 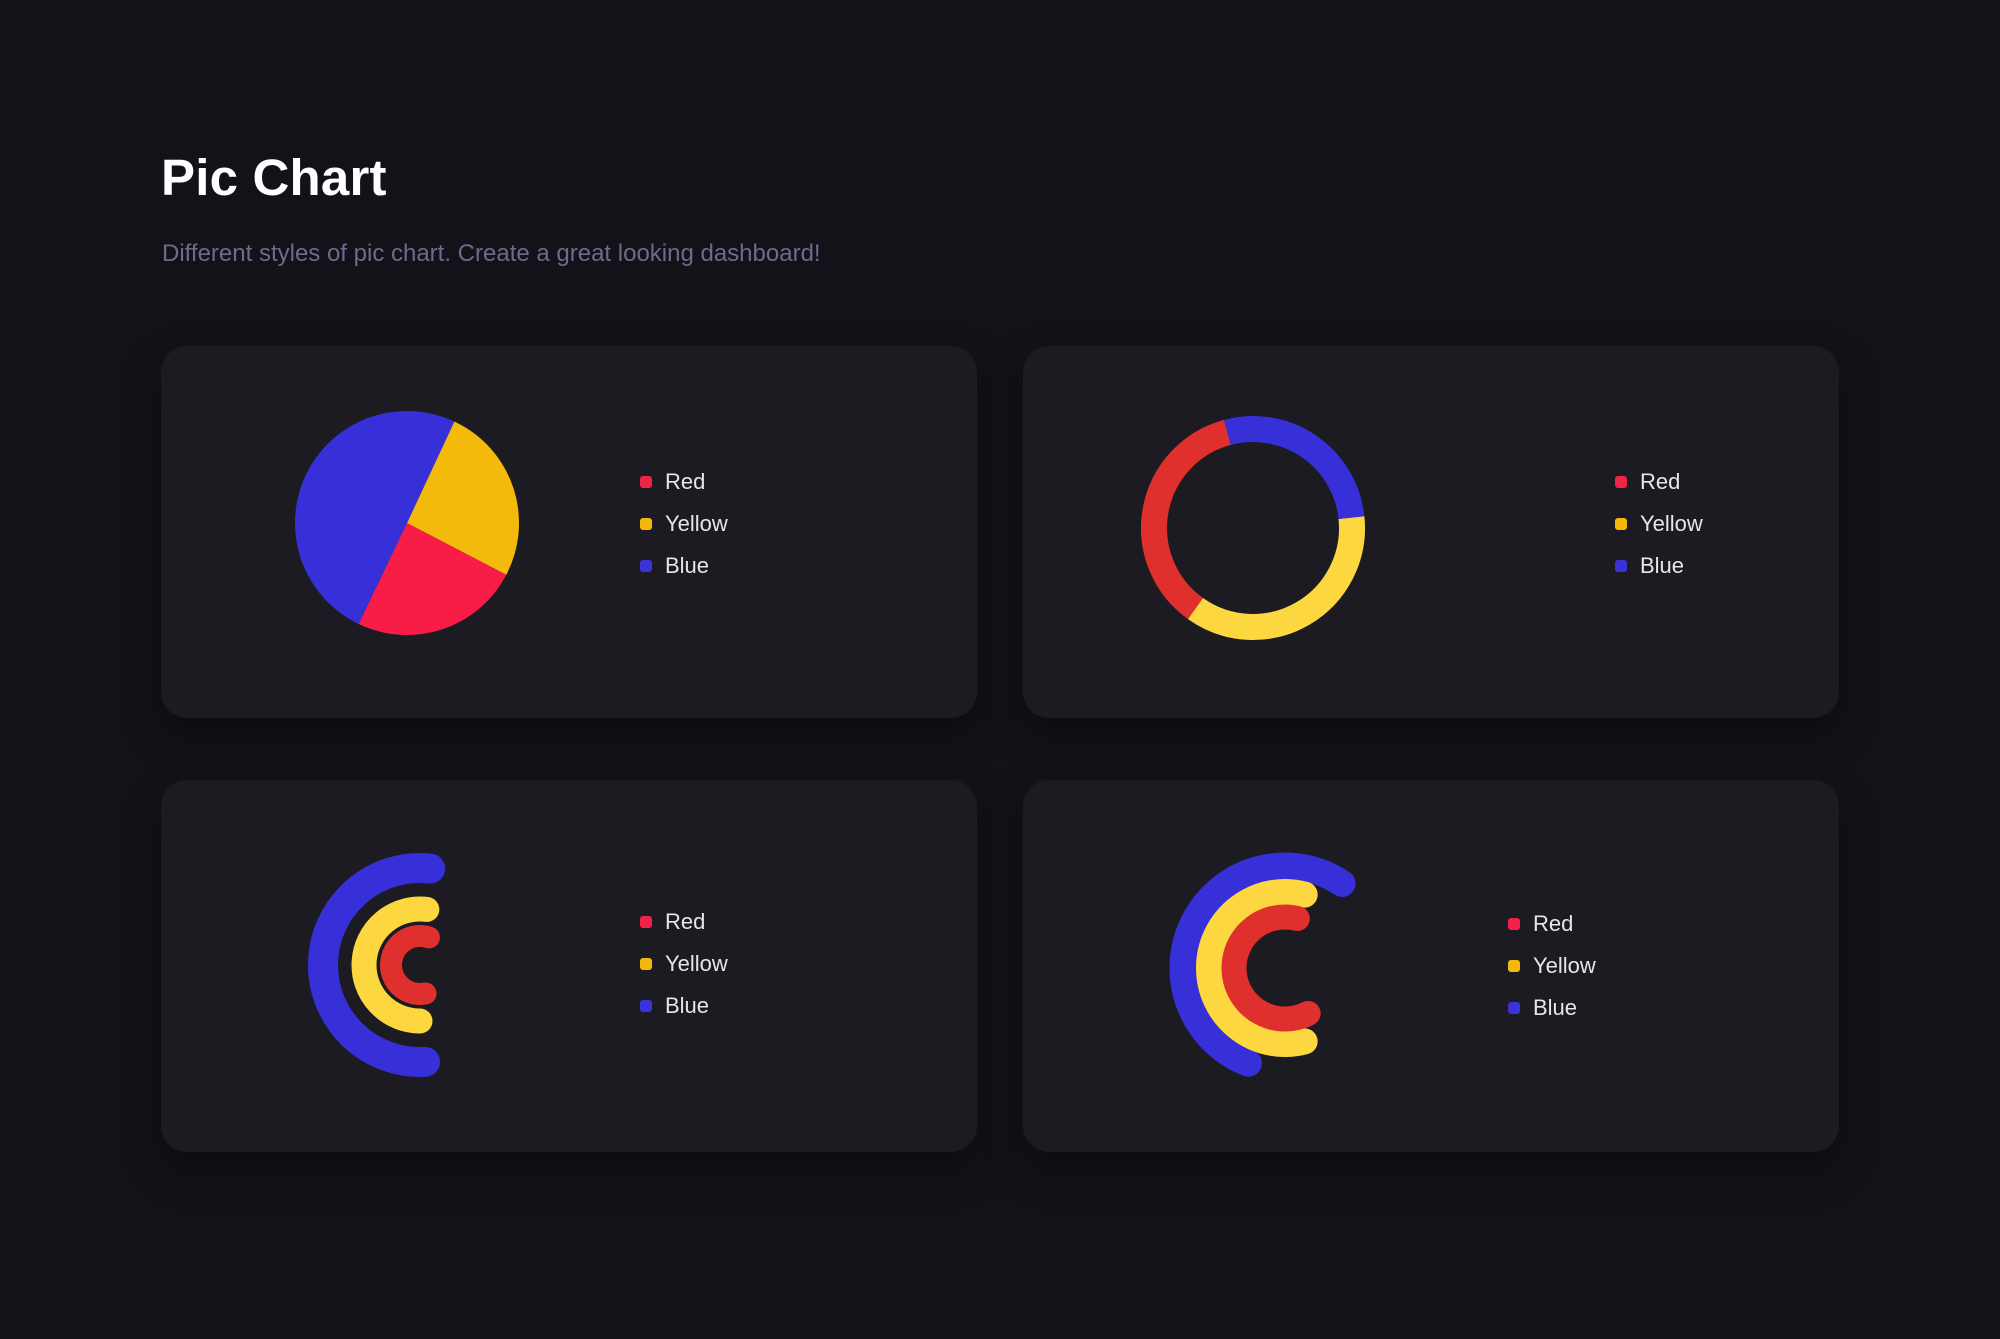 What do you see at coordinates (1431, 966) in the screenshot?
I see `overlapping-arcs-chart-card: Red Yellow Blue` at bounding box center [1431, 966].